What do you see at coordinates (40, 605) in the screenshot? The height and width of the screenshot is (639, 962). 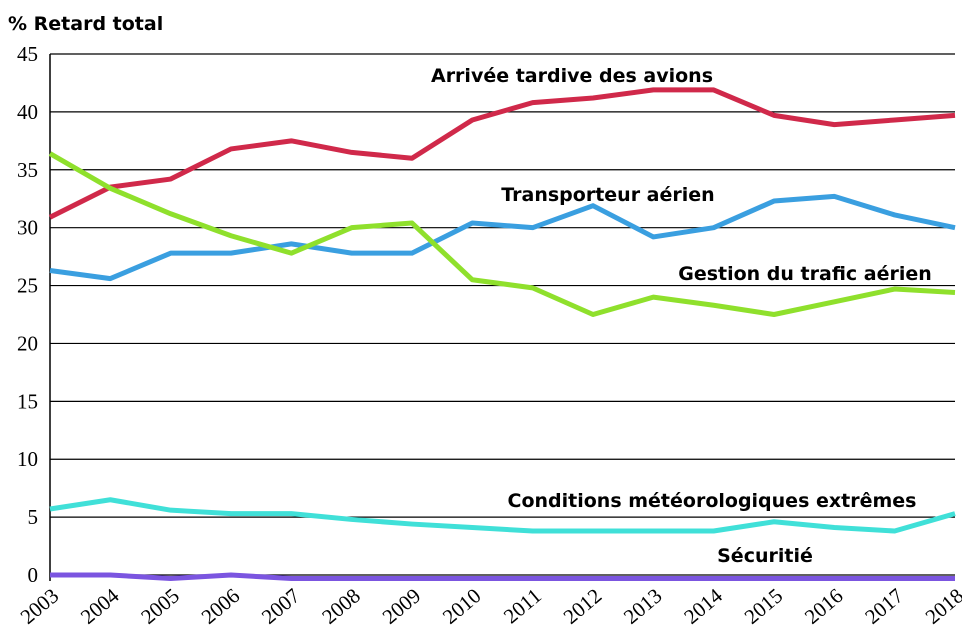 I see `x-tick-label: 2003` at bounding box center [40, 605].